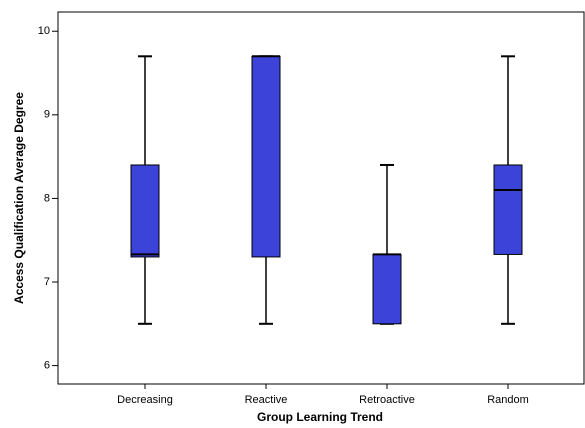 This screenshot has width=585, height=428. What do you see at coordinates (508, 400) in the screenshot?
I see `x-tick-label: Random` at bounding box center [508, 400].